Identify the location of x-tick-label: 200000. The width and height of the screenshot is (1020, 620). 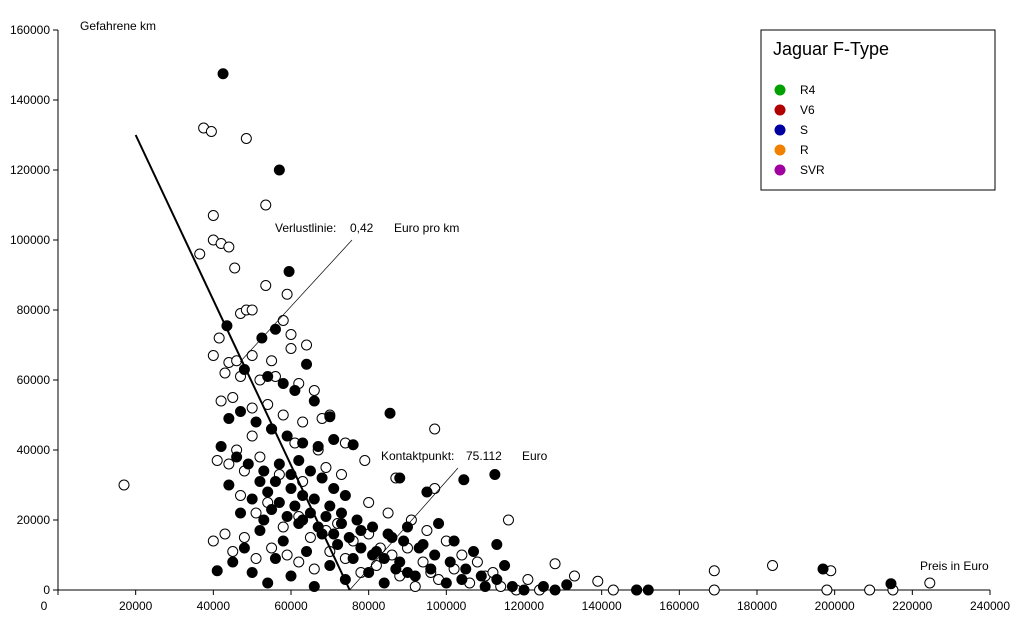
(835, 606).